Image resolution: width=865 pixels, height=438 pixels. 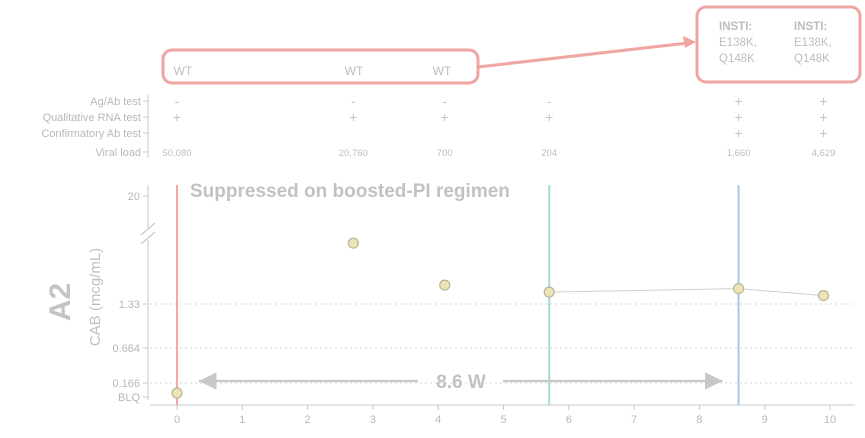 I want to click on viral-load-value: 204, so click(x=549, y=153).